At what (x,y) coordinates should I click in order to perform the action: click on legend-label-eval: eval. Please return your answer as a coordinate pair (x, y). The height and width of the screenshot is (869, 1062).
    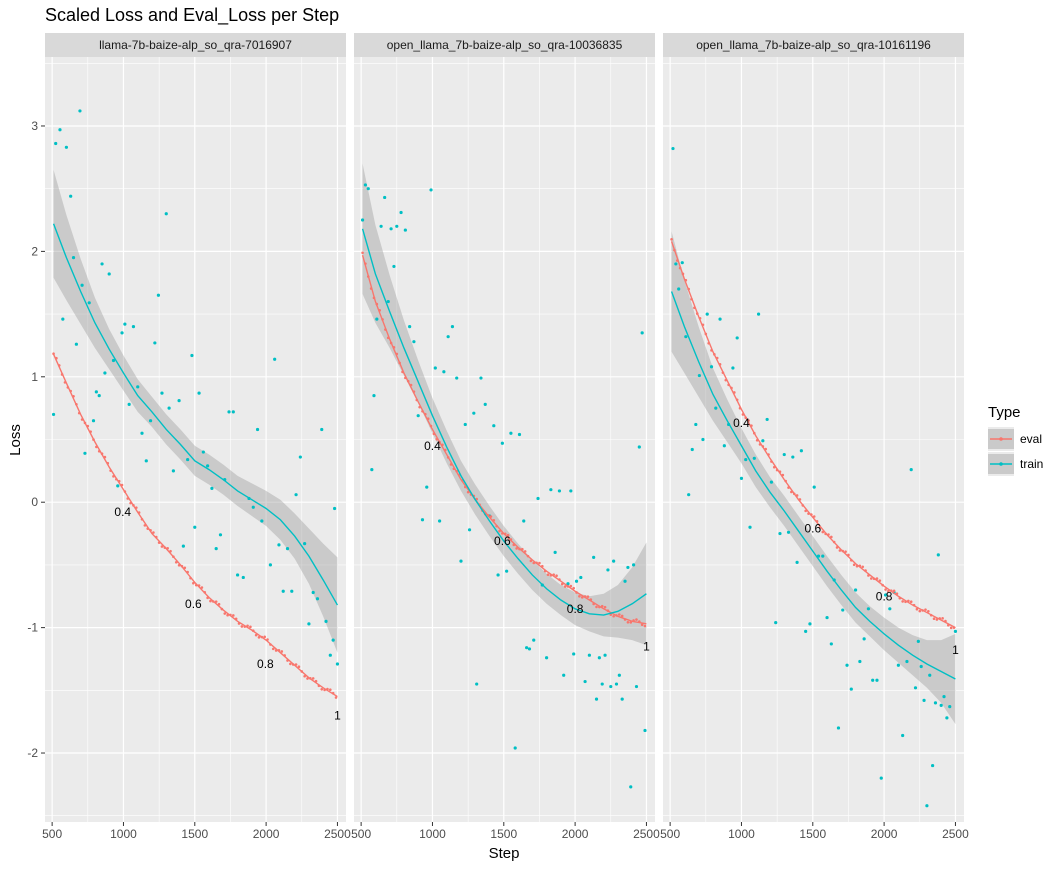
    Looking at the image, I should click on (1031, 439).